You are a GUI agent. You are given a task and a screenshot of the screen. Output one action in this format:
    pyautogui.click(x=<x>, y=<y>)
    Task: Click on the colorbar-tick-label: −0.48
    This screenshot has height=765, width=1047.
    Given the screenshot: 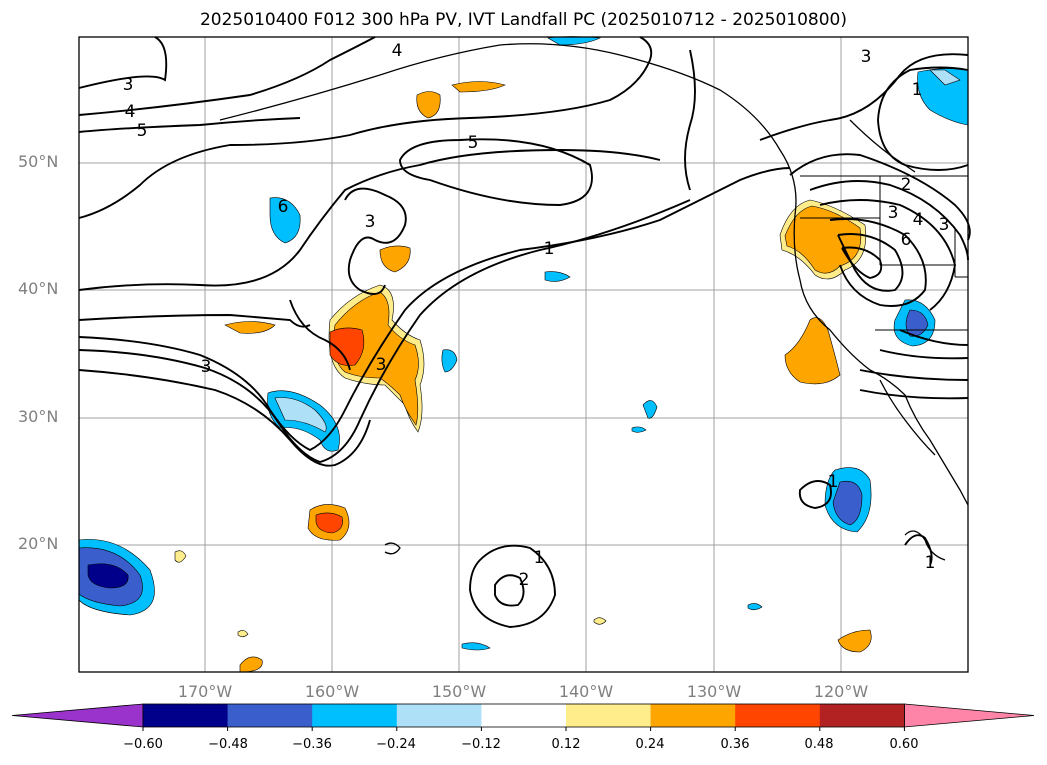 What is the action you would take?
    pyautogui.click(x=228, y=744)
    